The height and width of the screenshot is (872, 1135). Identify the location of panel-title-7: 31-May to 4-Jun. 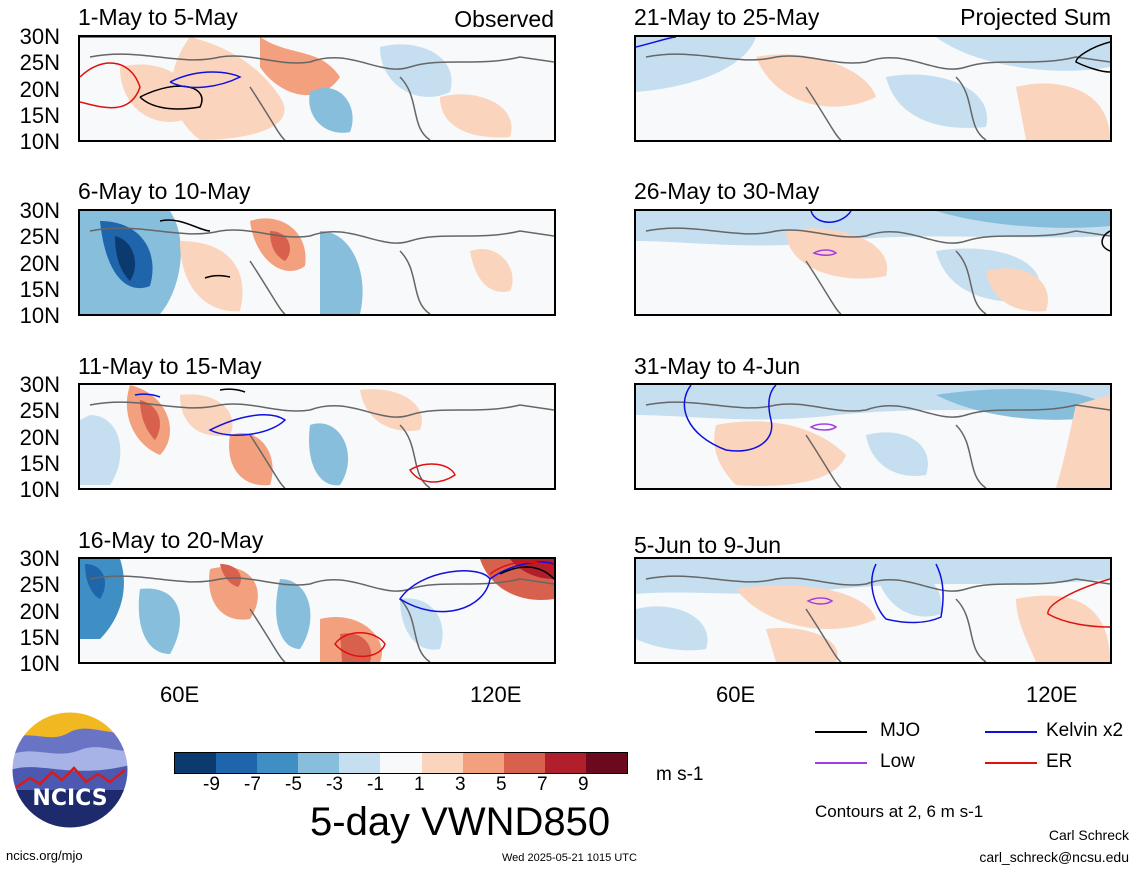
(717, 366).